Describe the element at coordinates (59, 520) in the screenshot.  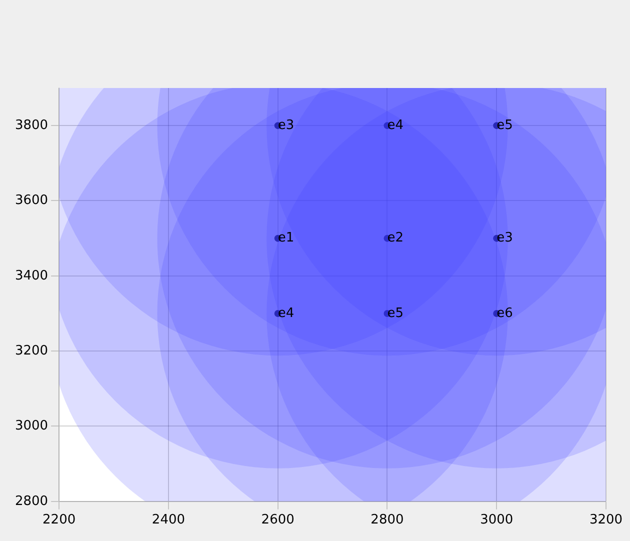
I see `x-tick-label: 2200` at that location.